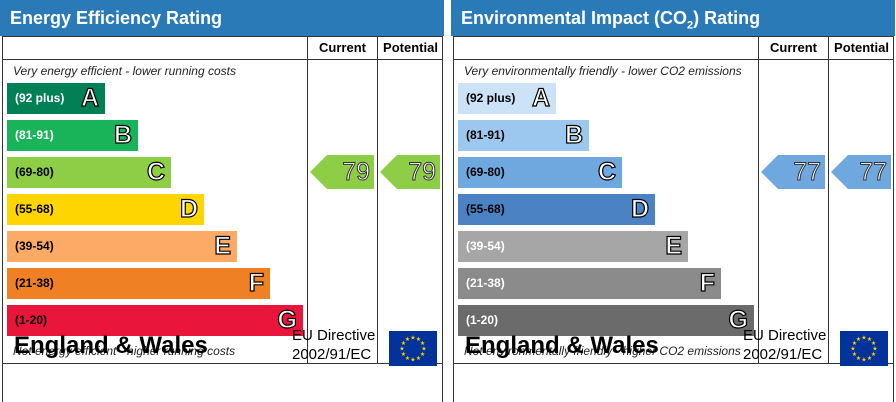 This screenshot has height=402, width=896. Describe the element at coordinates (256, 282) in the screenshot. I see `band-letter: F` at that location.